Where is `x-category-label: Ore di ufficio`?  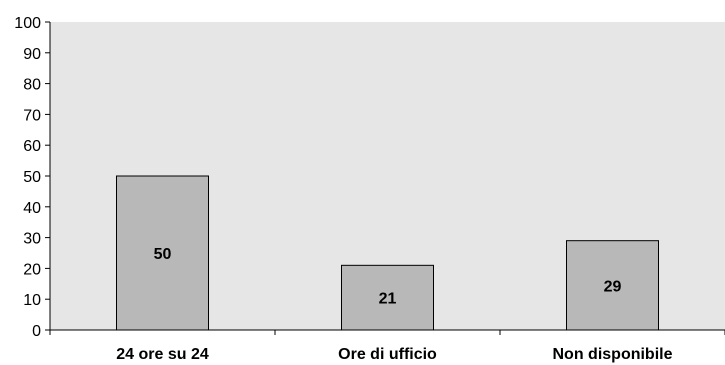
x-category-label: Ore di ufficio is located at coordinates (387, 354).